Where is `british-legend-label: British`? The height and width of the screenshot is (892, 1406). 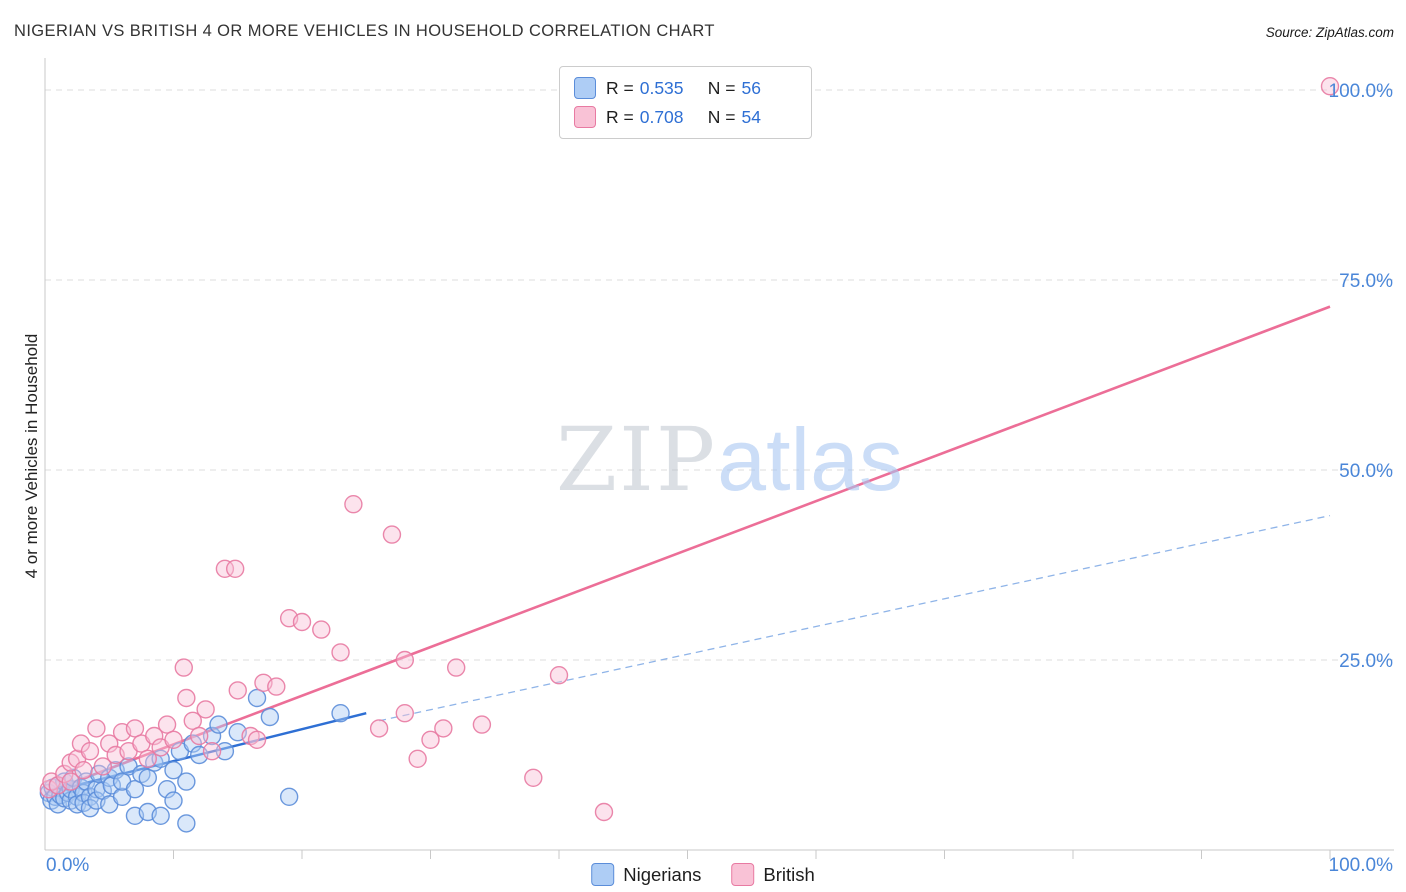 british-legend-label: British is located at coordinates (789, 874).